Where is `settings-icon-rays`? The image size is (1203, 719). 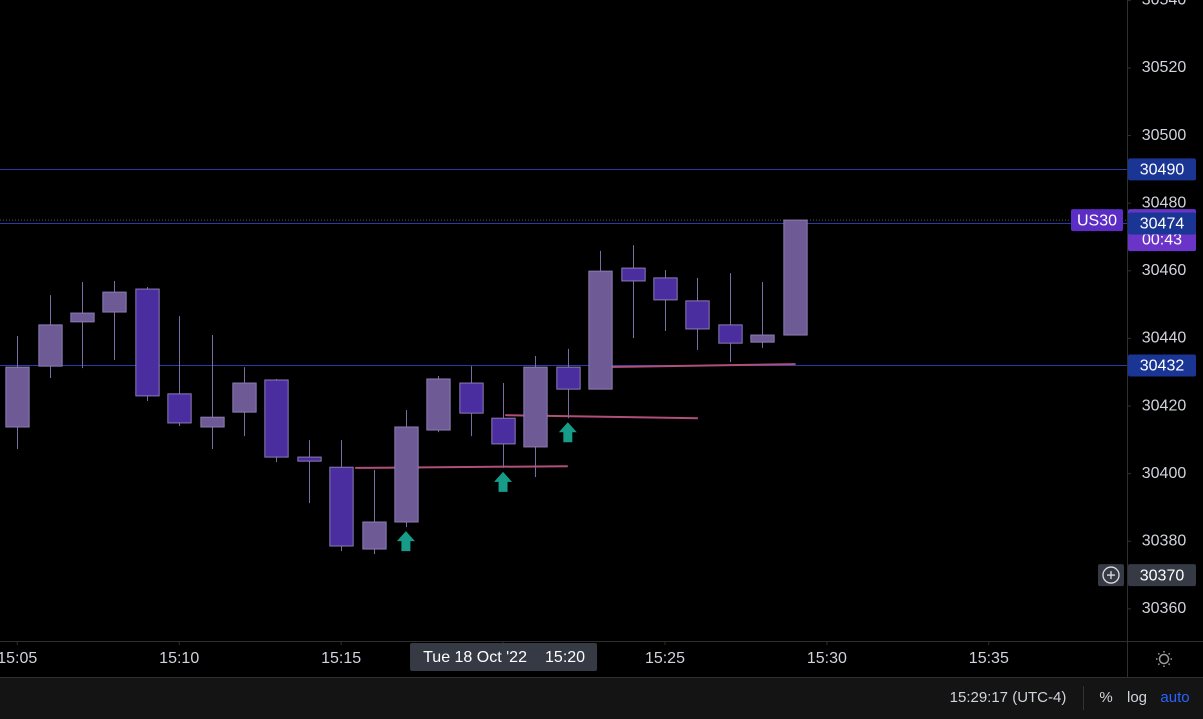
settings-icon-rays is located at coordinates (1164, 659).